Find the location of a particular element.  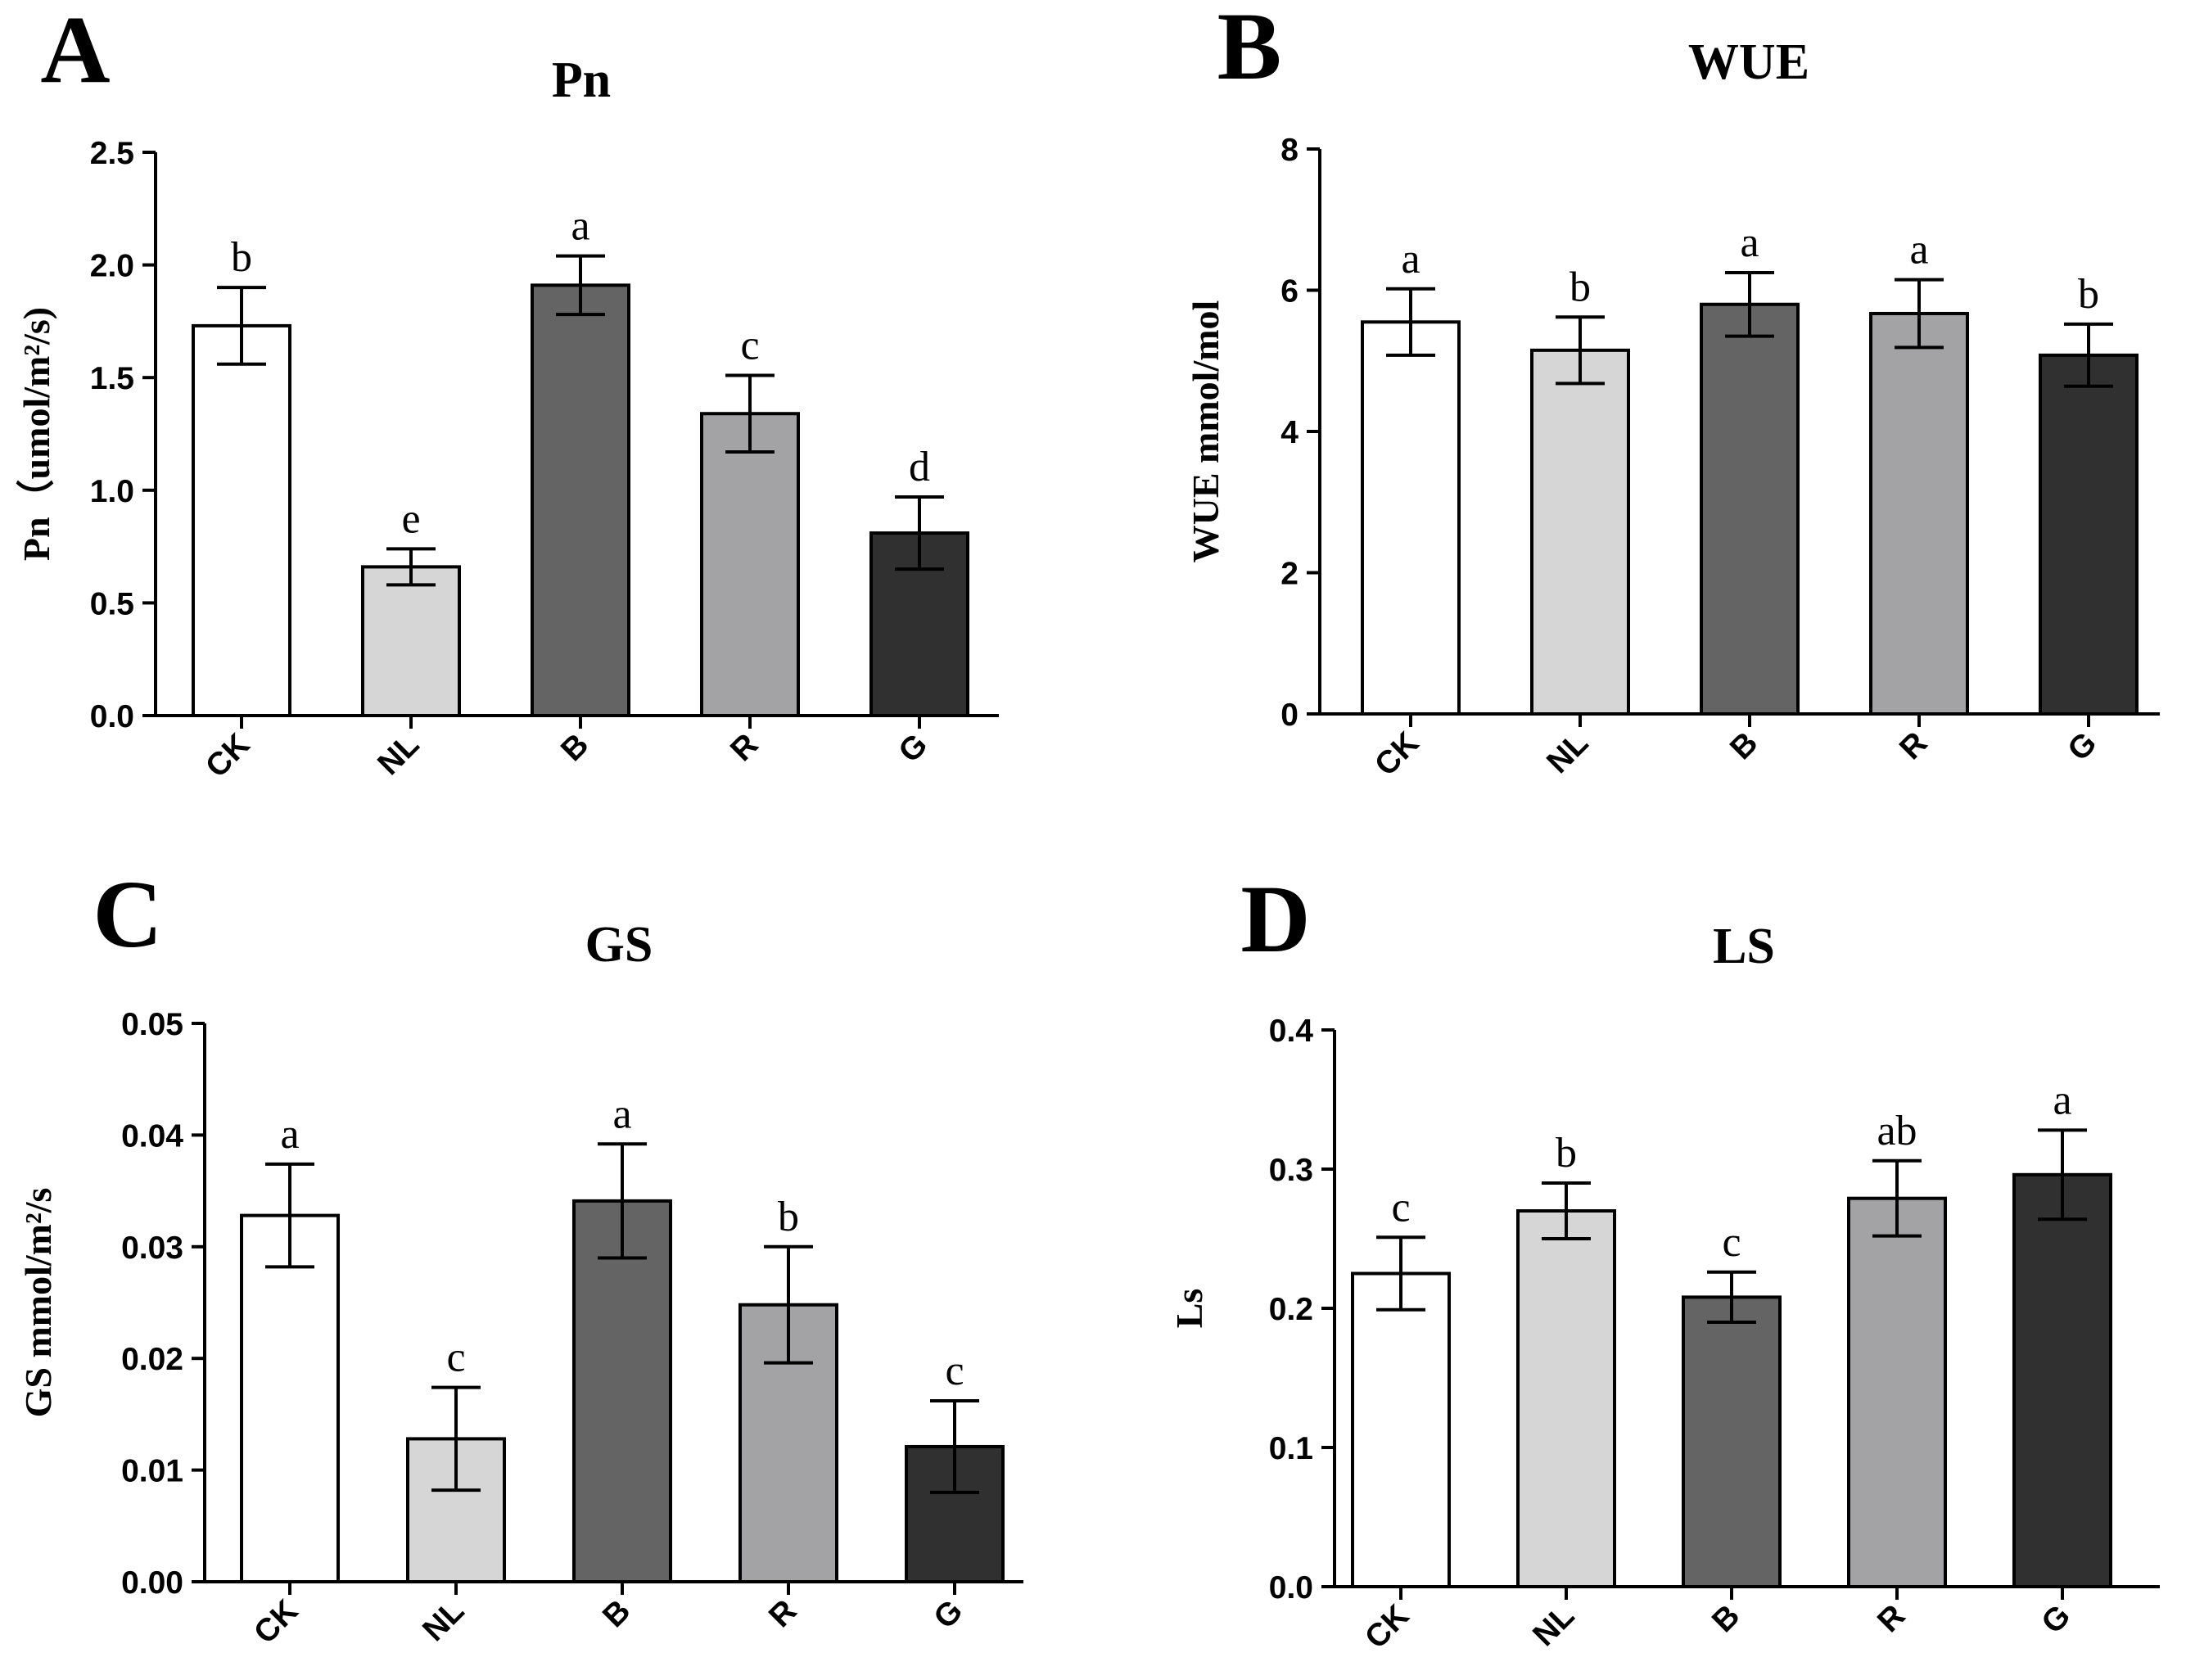

panel-c-y-tick-label: 0.02 is located at coordinates (152, 1359).